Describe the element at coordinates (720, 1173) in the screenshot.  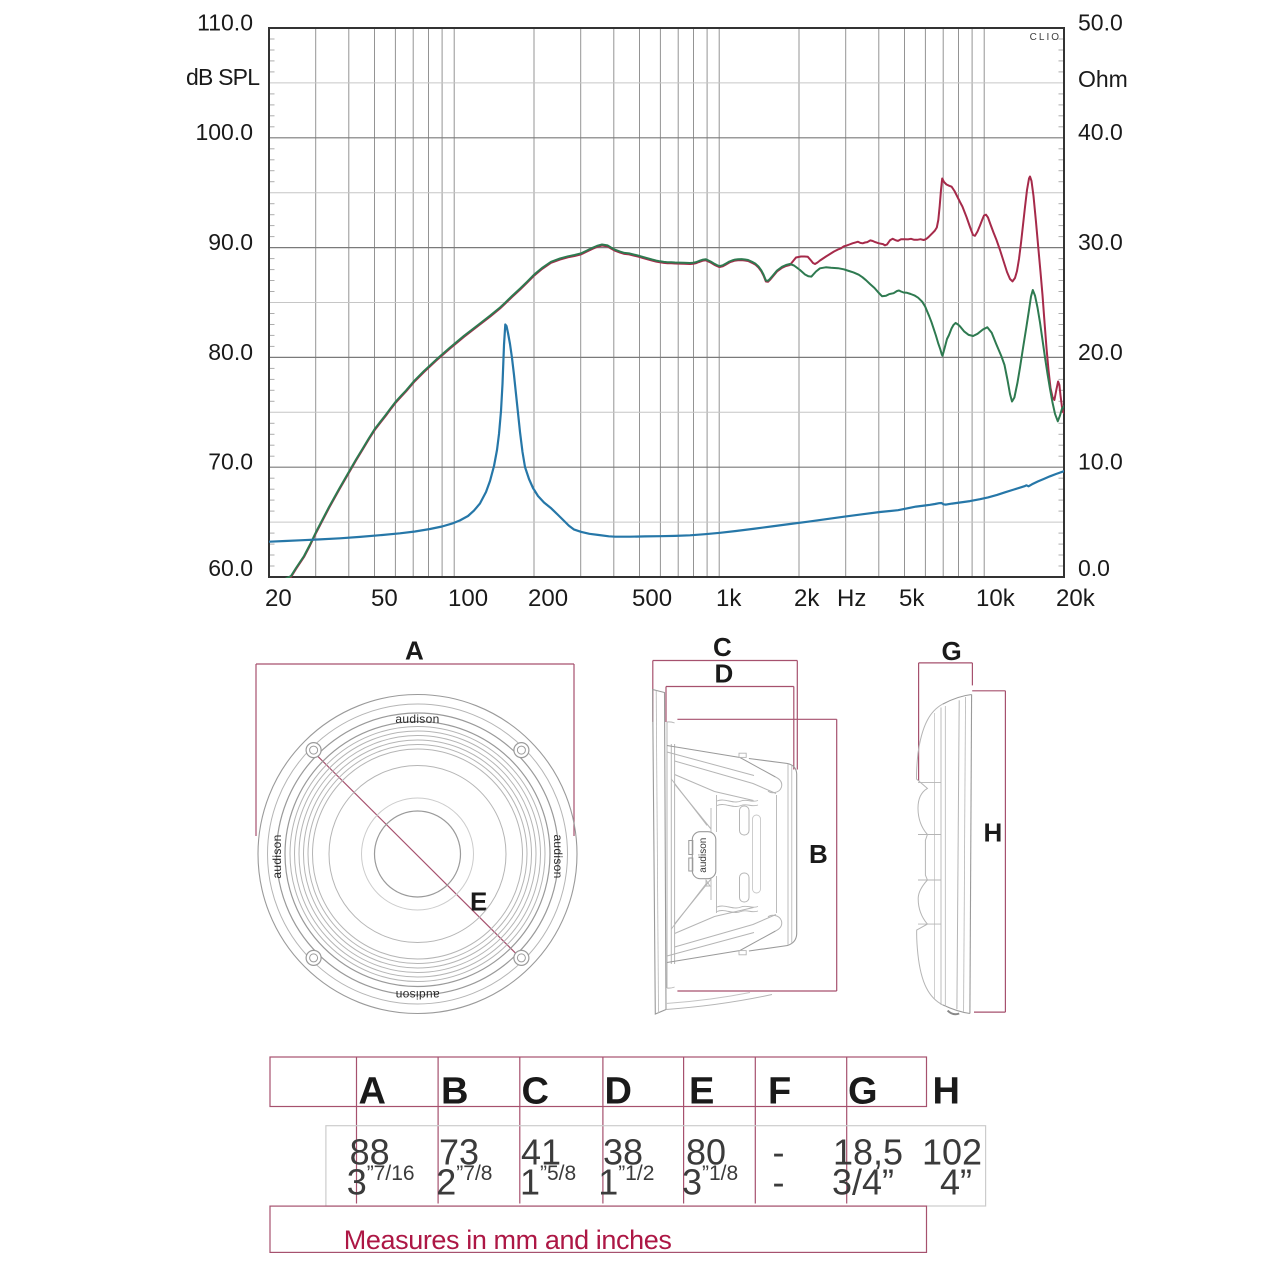
I see `svg-text: ”1/8` at that location.